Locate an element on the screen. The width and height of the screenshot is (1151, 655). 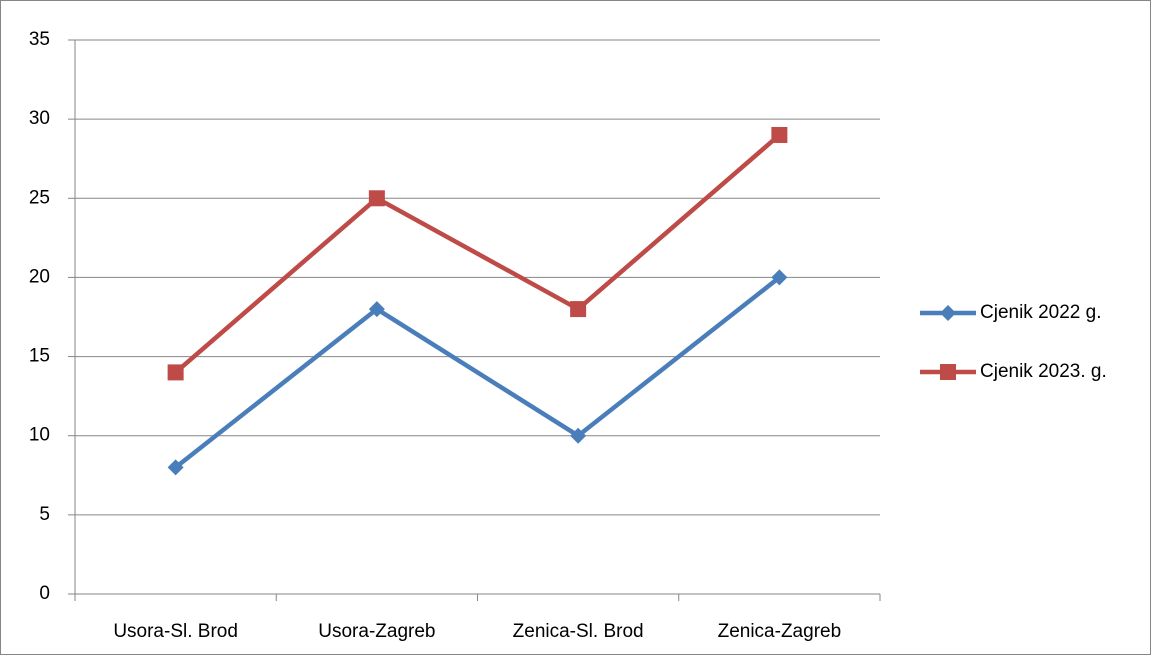
legend-label: Cjenik 2023. g. is located at coordinates (1043, 371).